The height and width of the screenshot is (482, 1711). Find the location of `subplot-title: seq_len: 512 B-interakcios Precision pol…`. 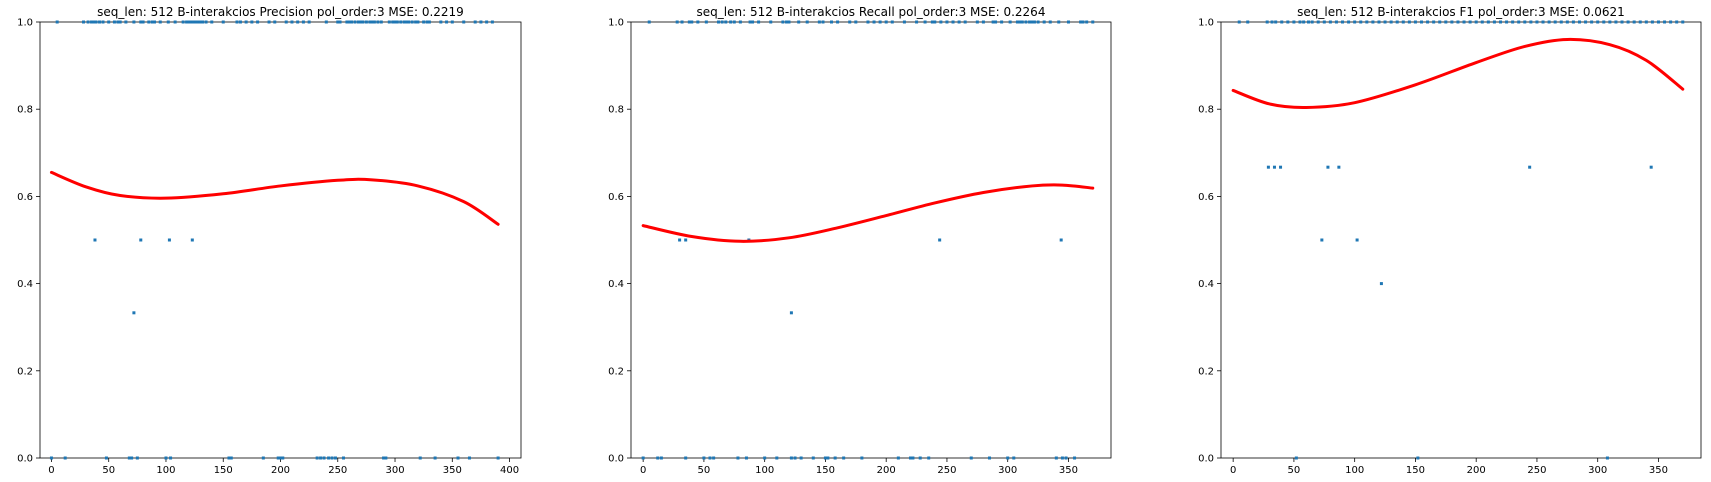

subplot-title: seq_len: 512 B-interakcios Precision pol… is located at coordinates (280, 12).